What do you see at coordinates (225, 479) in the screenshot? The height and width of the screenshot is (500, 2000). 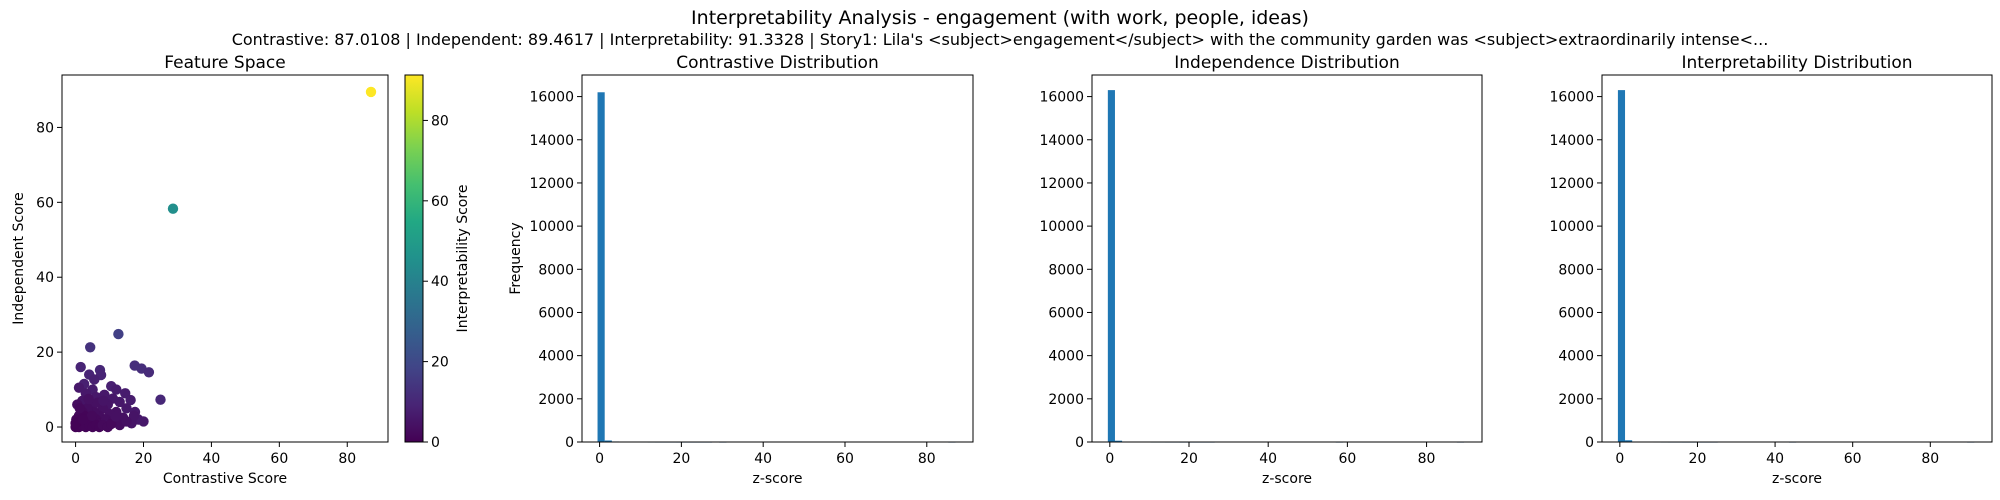 I see `x-axis-label: Contrastive Score` at bounding box center [225, 479].